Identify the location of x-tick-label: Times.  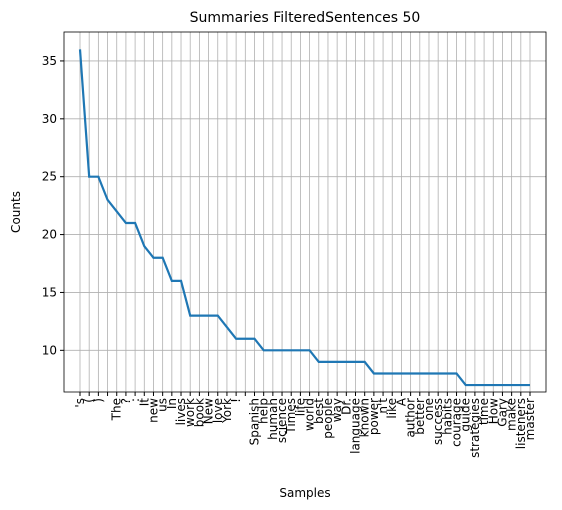
(291, 416).